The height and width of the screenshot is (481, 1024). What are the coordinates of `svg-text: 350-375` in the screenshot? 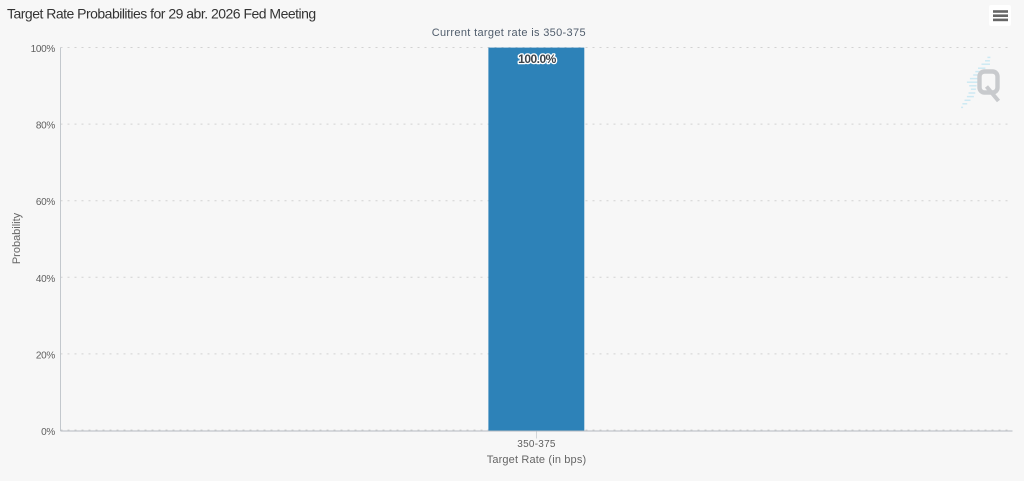 It's located at (536, 444).